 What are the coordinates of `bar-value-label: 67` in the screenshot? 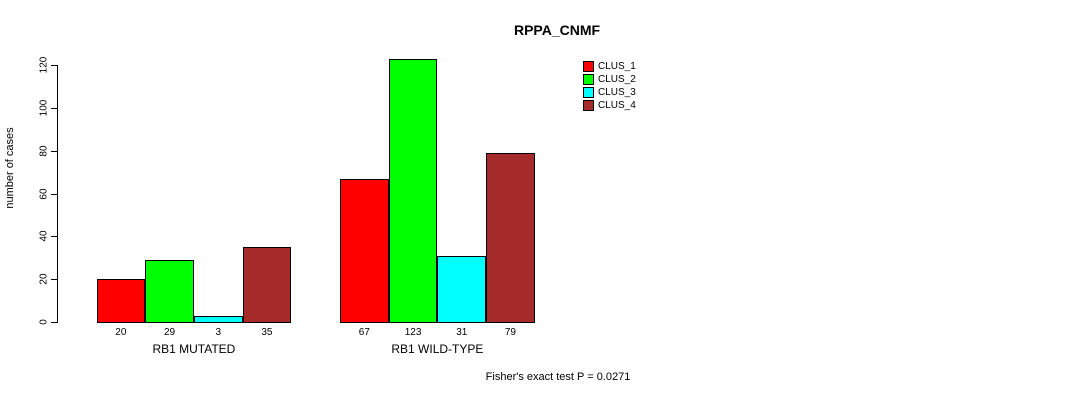 It's located at (364, 332).